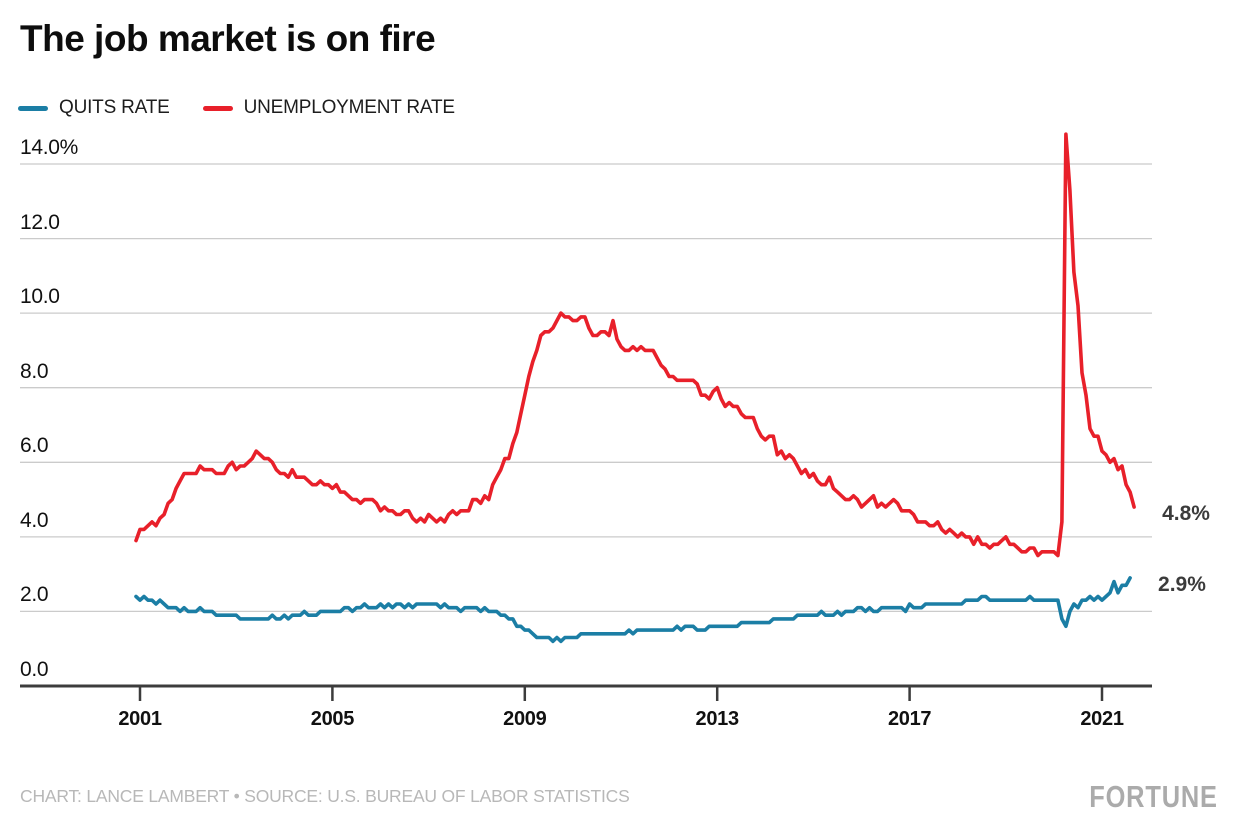 This screenshot has height=840, width=1240. What do you see at coordinates (114, 107) in the screenshot?
I see `legend-label-quits: QUITS RATE` at bounding box center [114, 107].